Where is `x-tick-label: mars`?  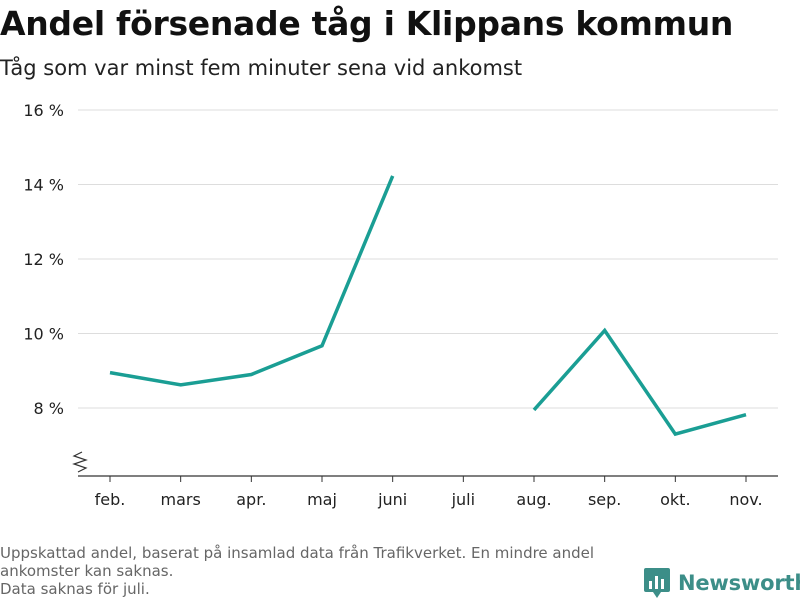
x-tick-label: mars is located at coordinates (181, 499).